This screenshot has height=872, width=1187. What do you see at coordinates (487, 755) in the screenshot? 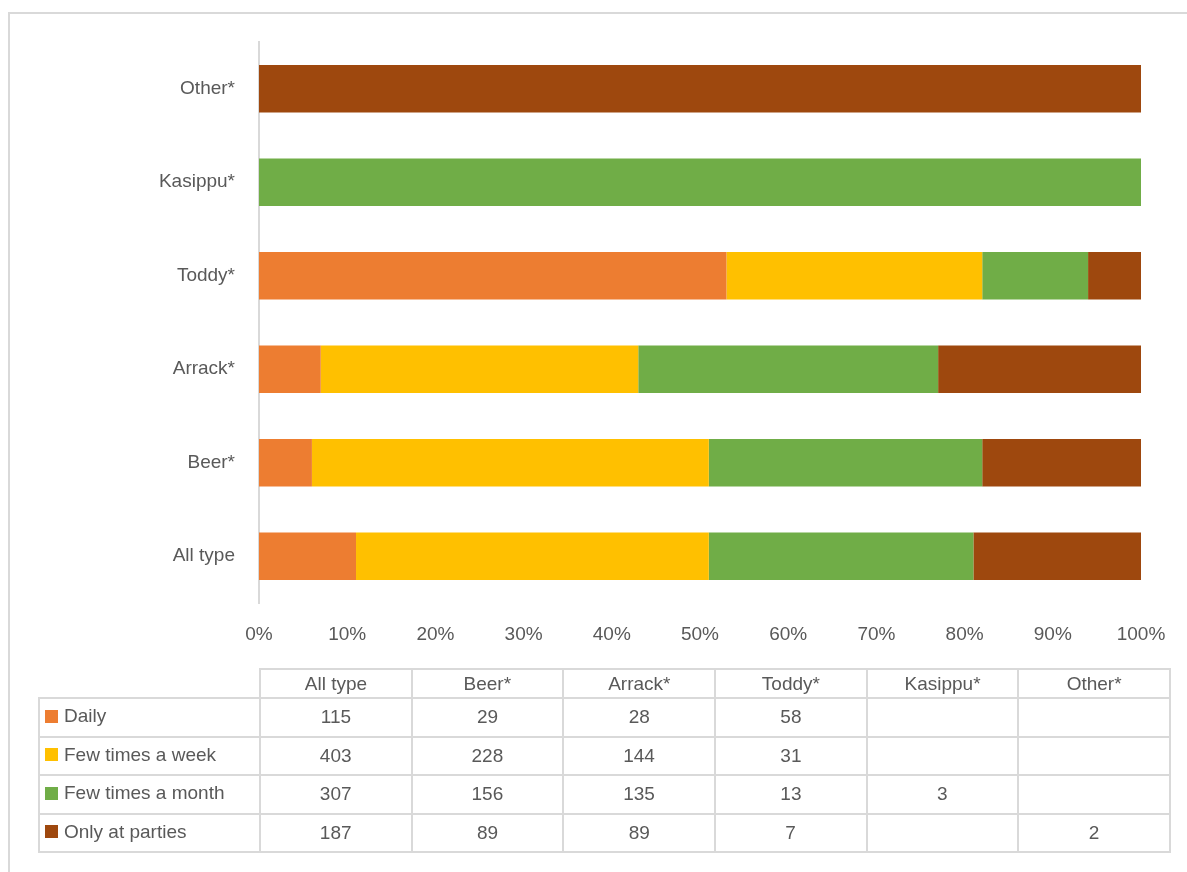
I see `data-label: 228` at bounding box center [487, 755].